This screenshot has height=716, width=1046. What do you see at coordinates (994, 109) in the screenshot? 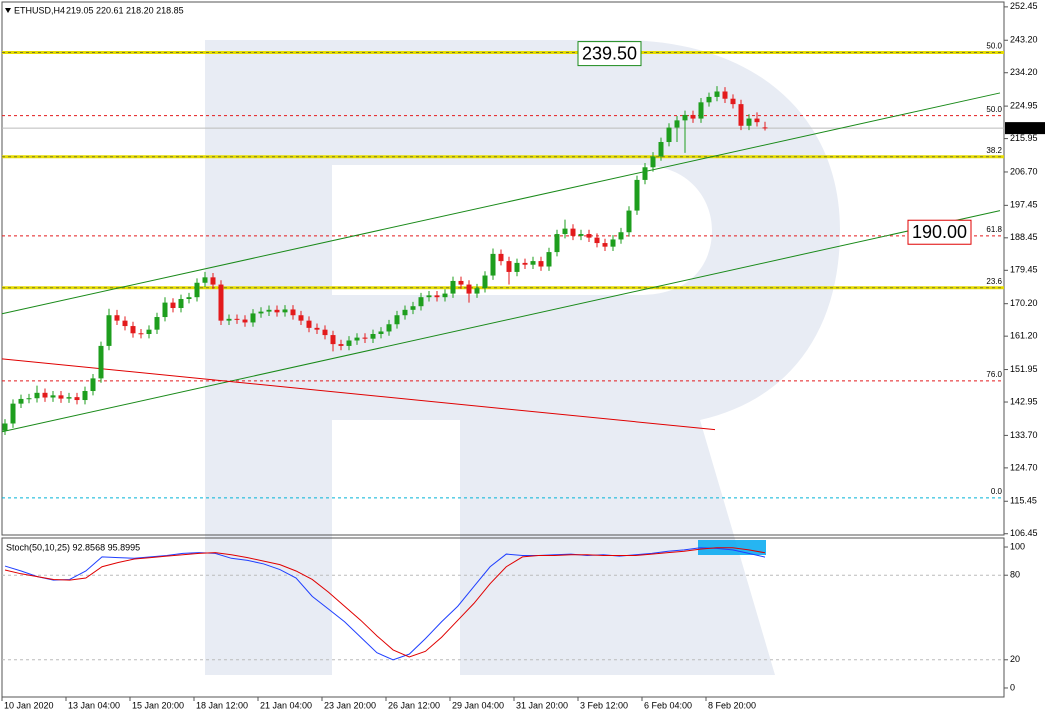
I see `fib-label: 50.0` at bounding box center [994, 109].